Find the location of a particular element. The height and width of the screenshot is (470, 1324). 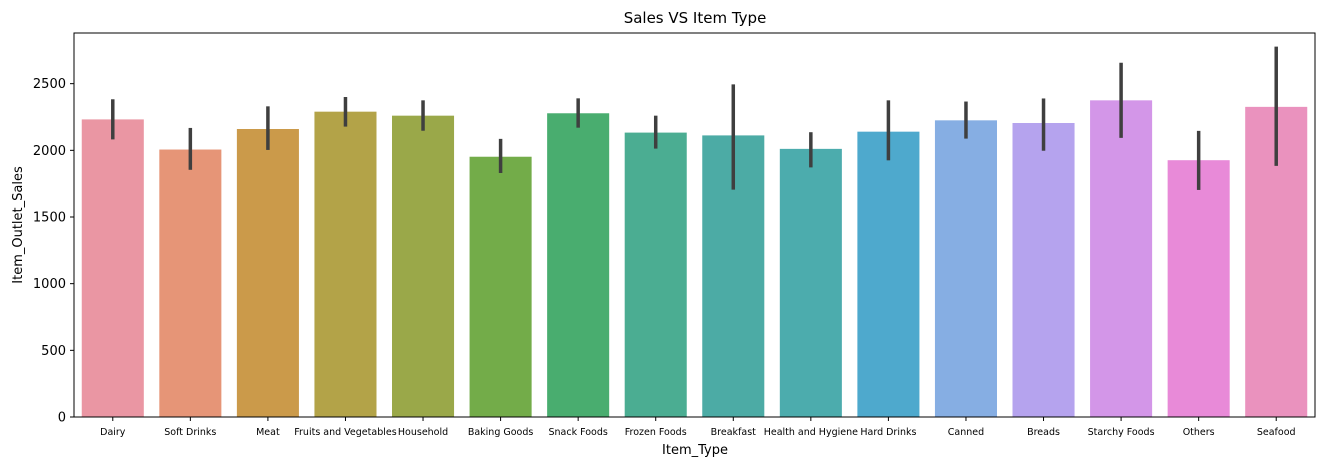

x-tick-label: Household is located at coordinates (423, 432).